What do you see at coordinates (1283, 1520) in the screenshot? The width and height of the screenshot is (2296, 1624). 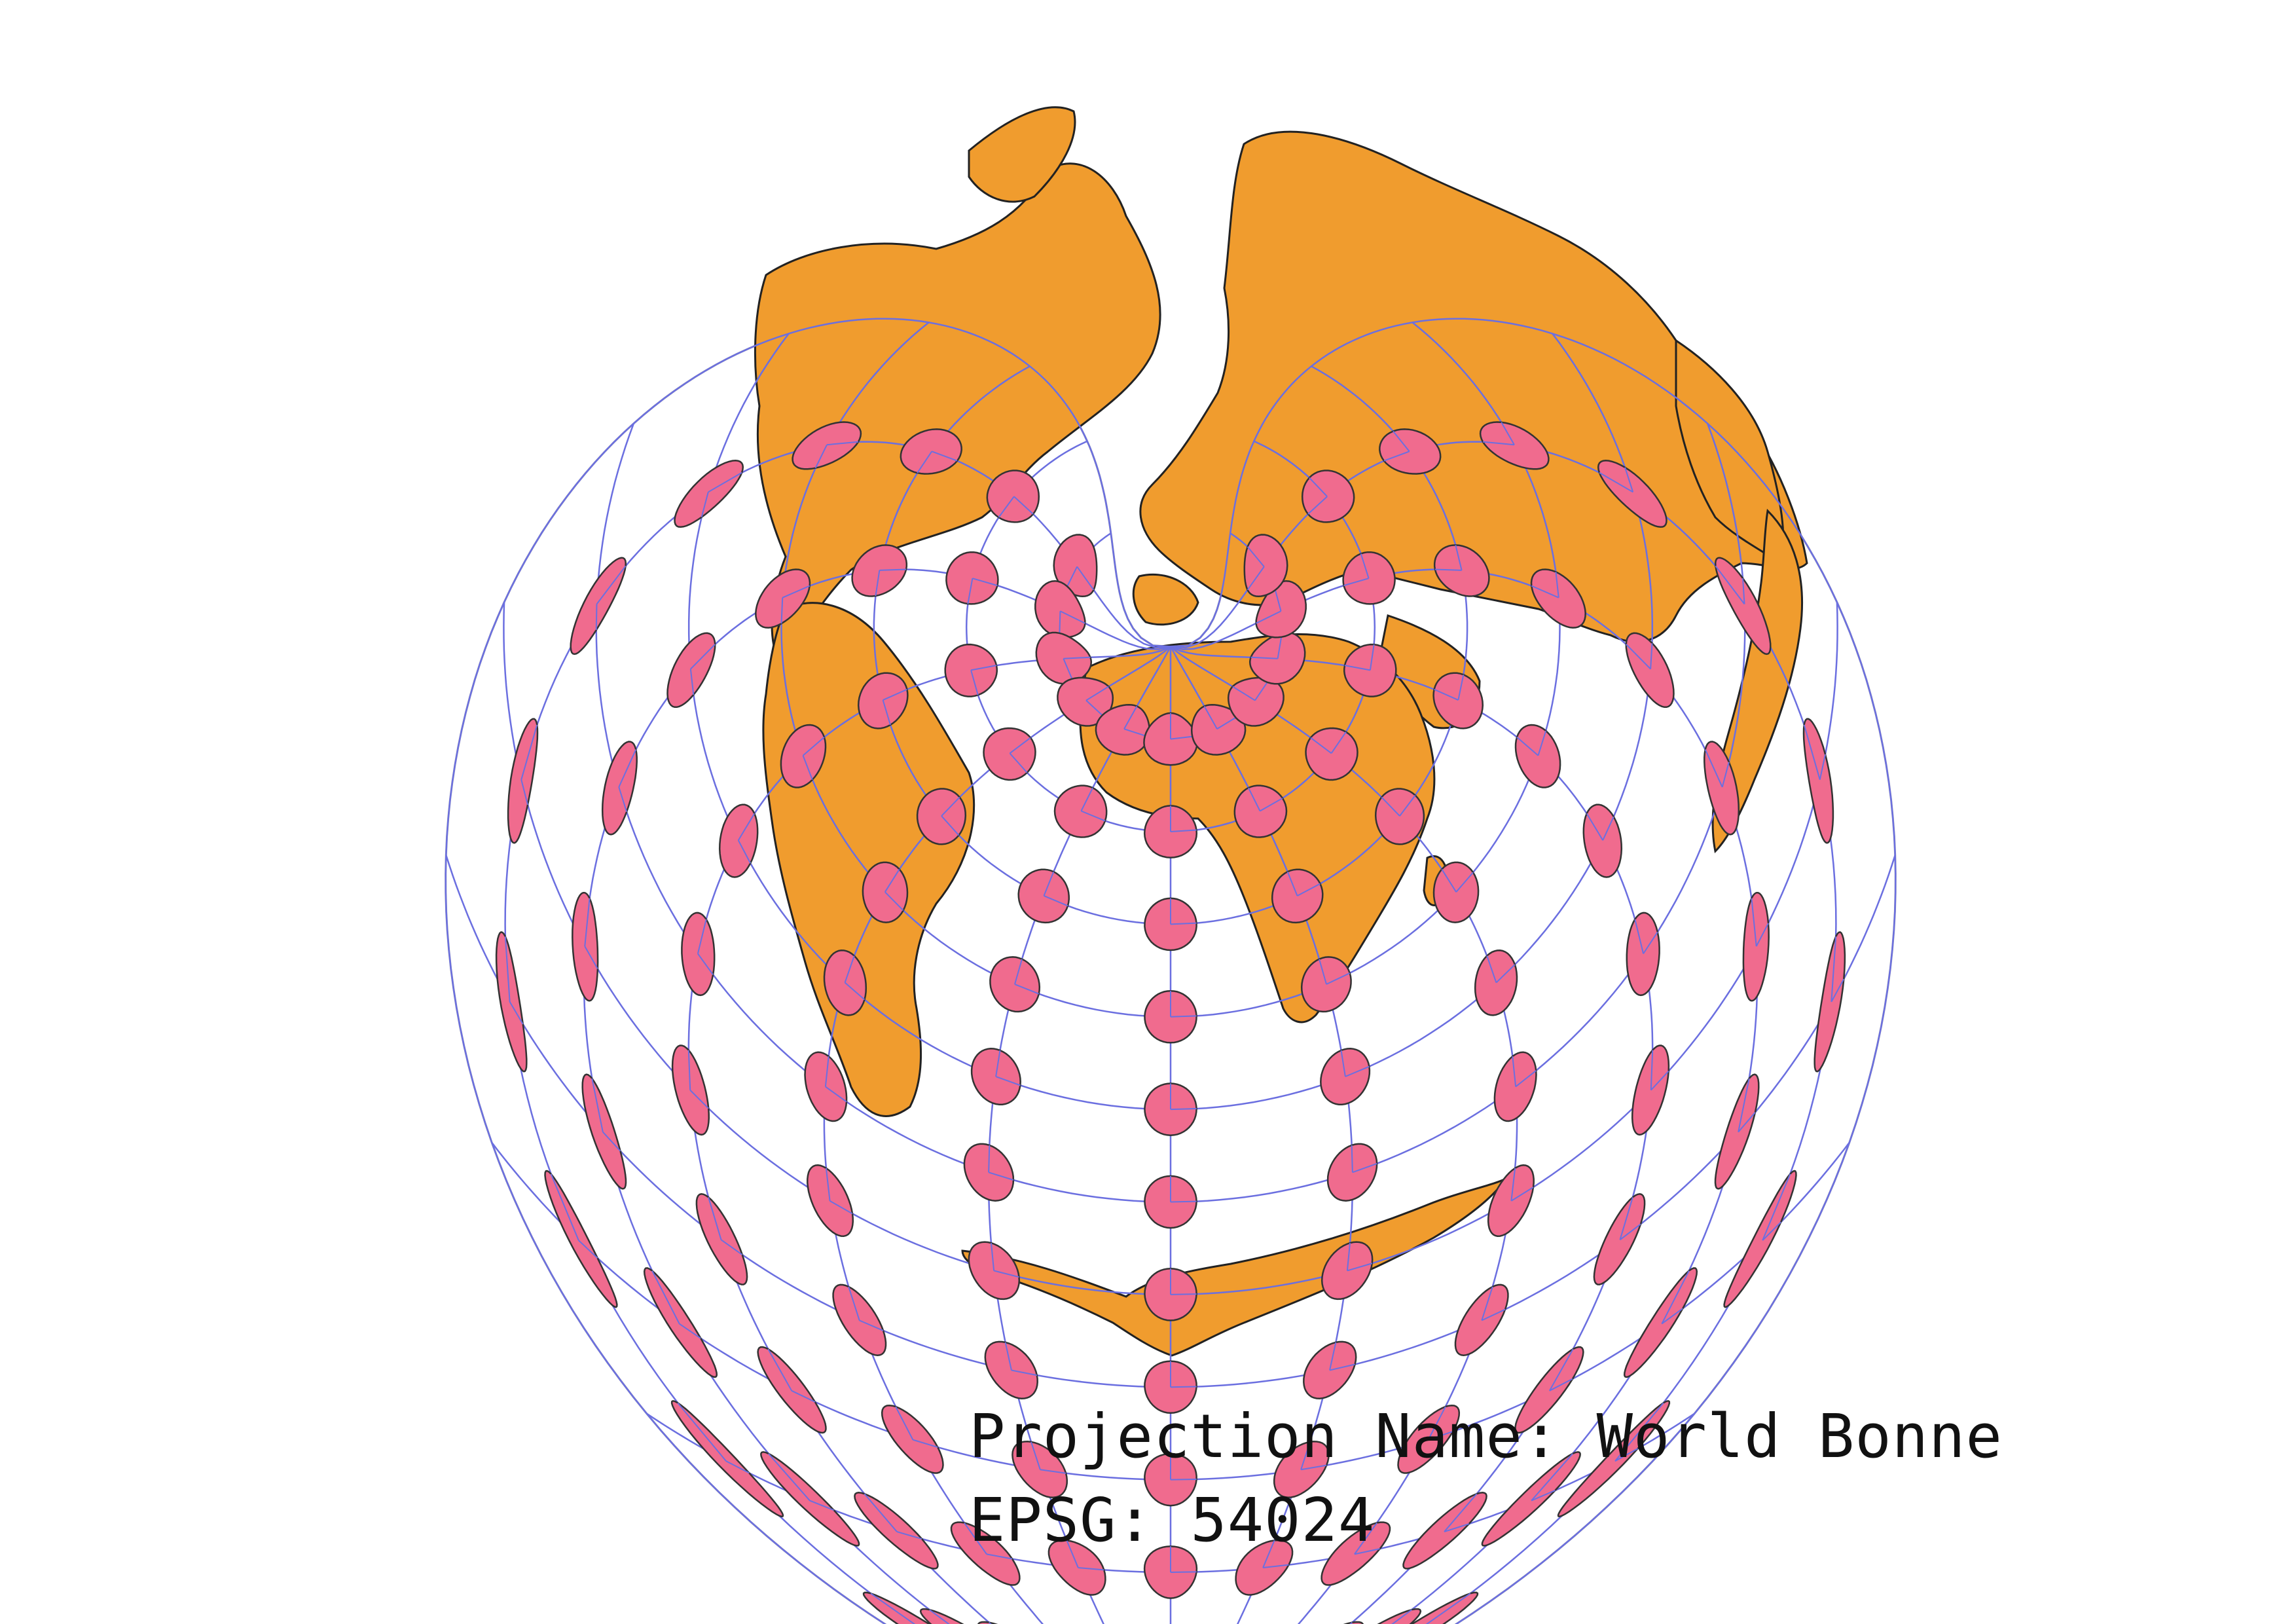 I see `epsg-value: 54024` at bounding box center [1283, 1520].